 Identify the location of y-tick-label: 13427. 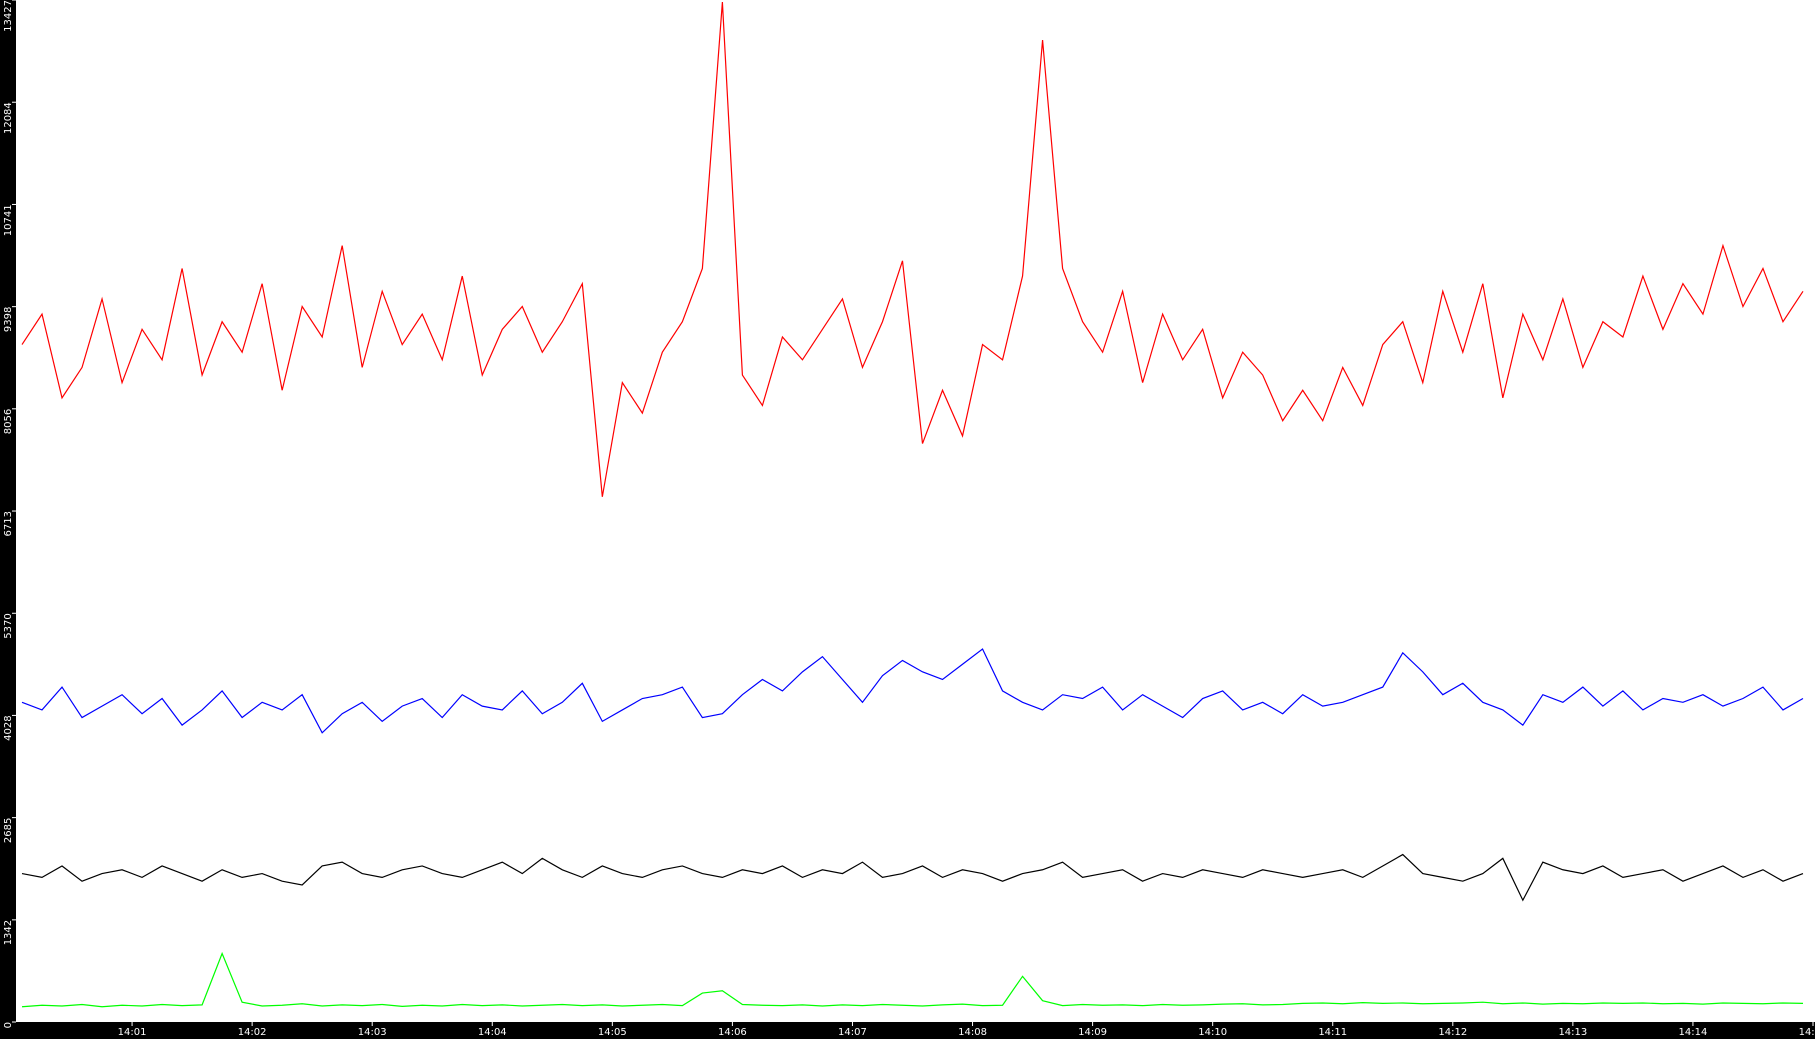
(8, 16).